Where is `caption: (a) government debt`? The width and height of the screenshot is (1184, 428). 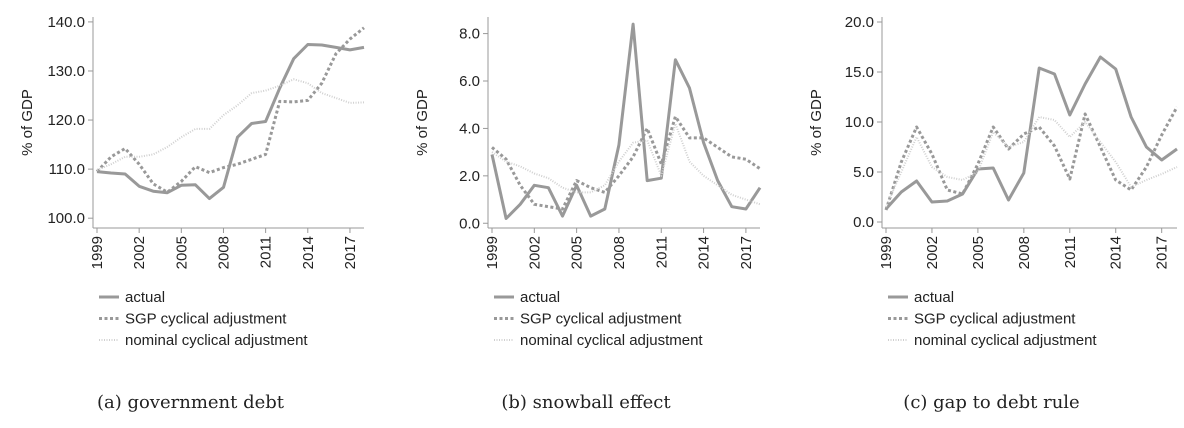 caption: (a) government debt is located at coordinates (191, 402).